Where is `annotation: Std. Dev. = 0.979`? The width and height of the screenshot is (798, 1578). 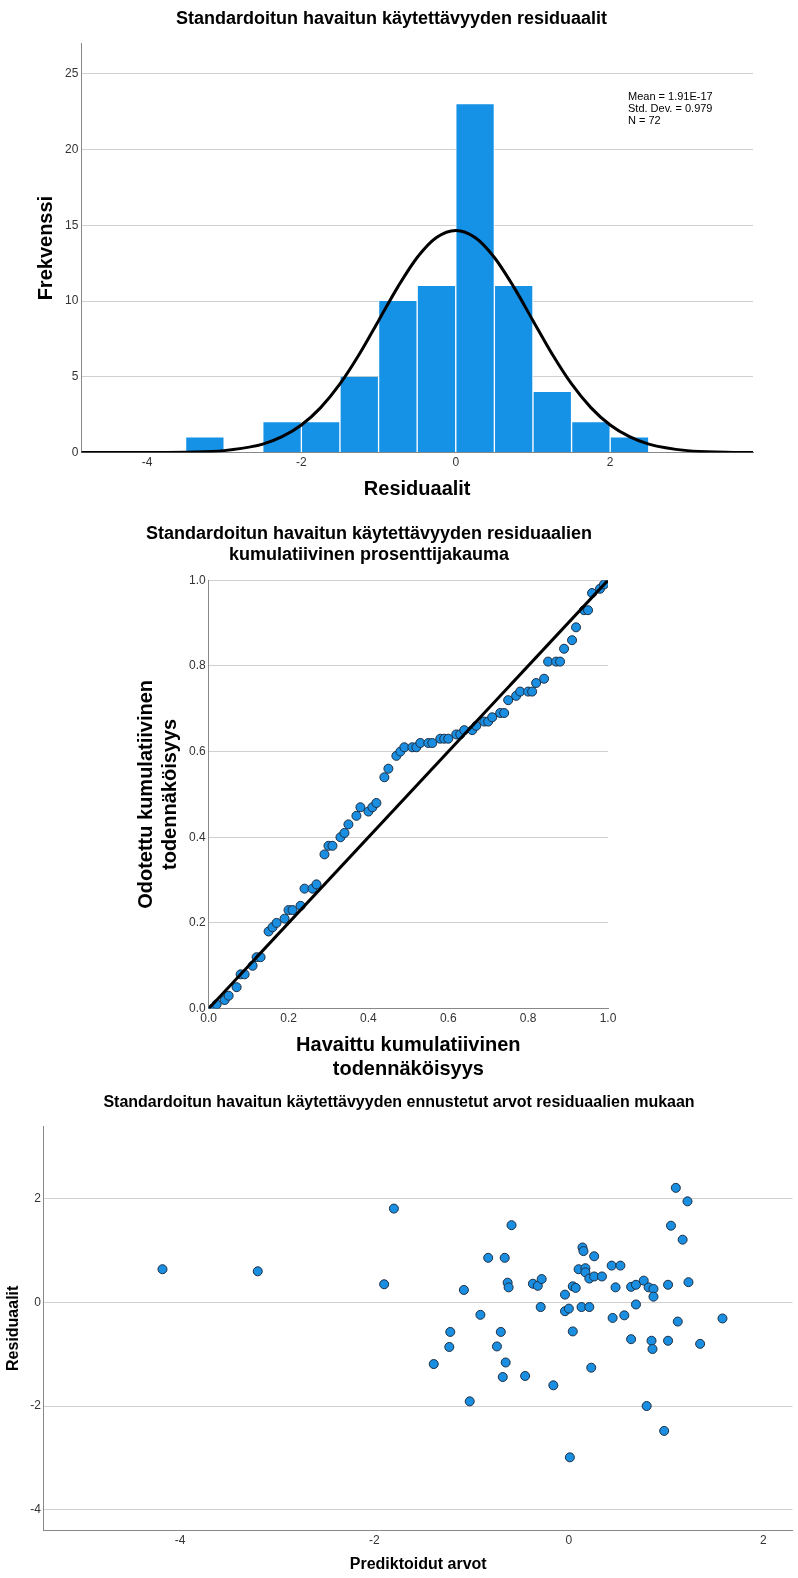
annotation: Std. Dev. = 0.979 is located at coordinates (670, 108).